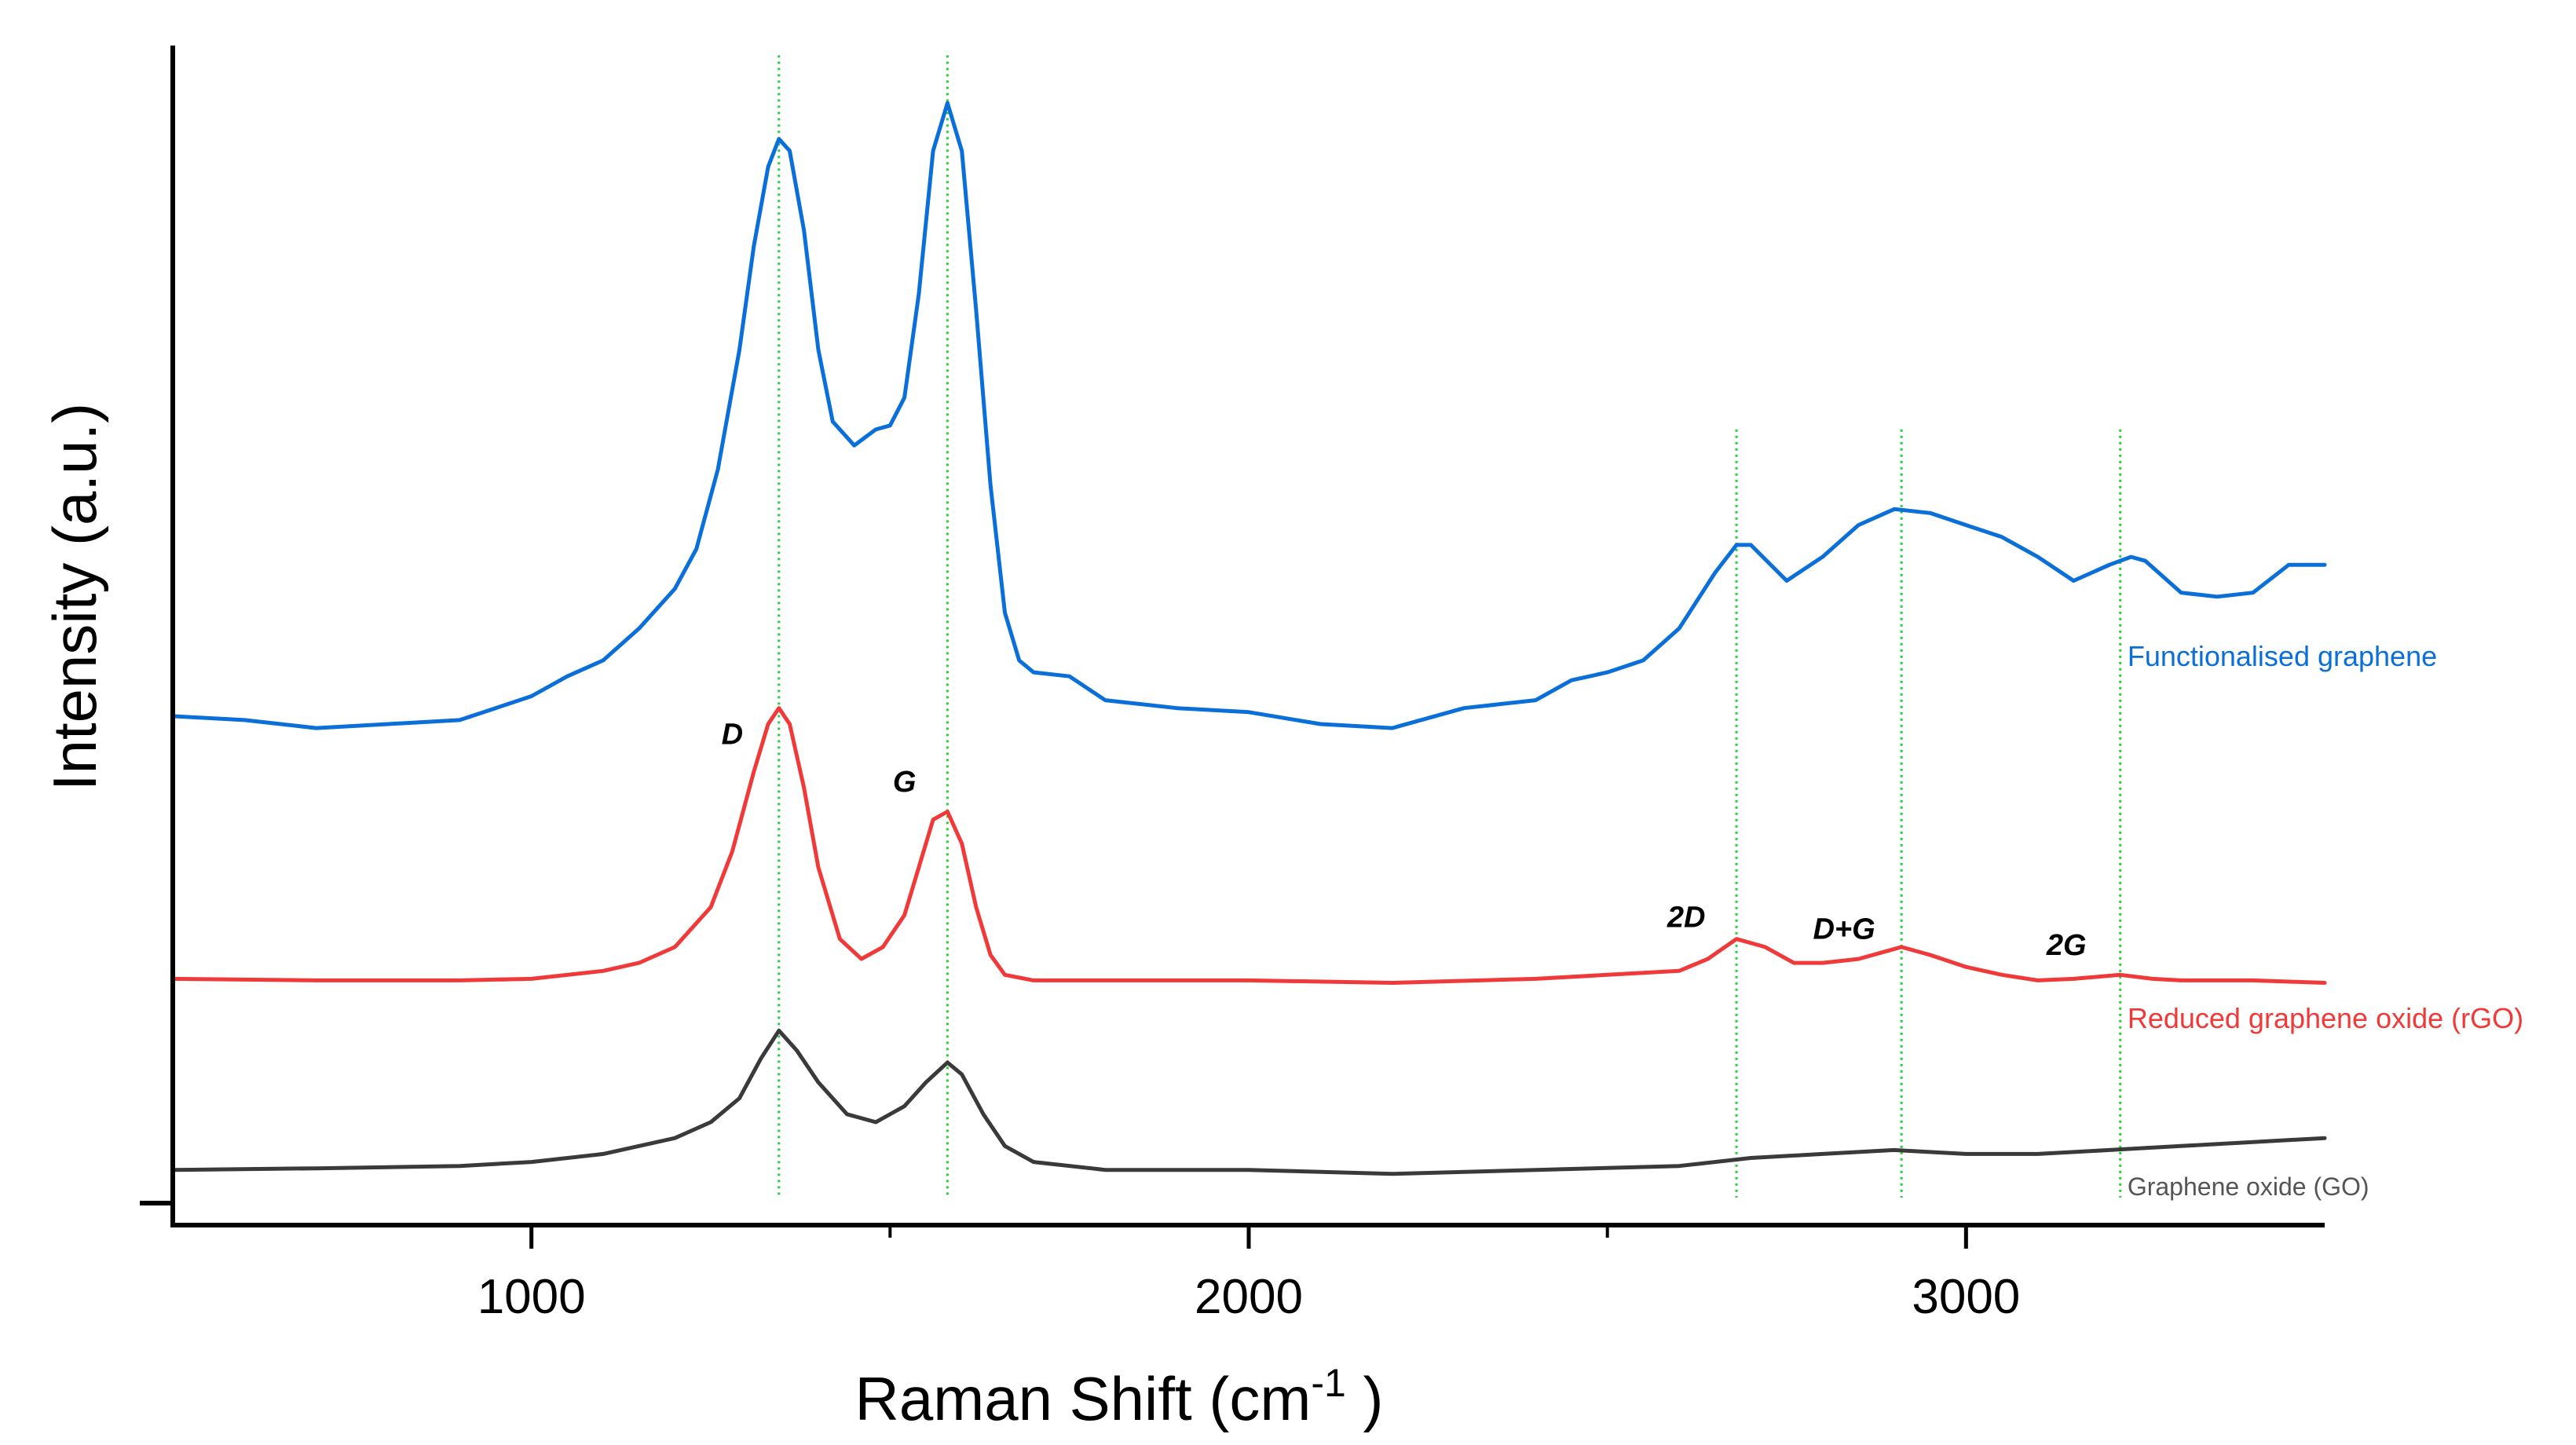  I want to click on series-label-functionalised-graphene: Functionalised graphene, so click(2282, 656).